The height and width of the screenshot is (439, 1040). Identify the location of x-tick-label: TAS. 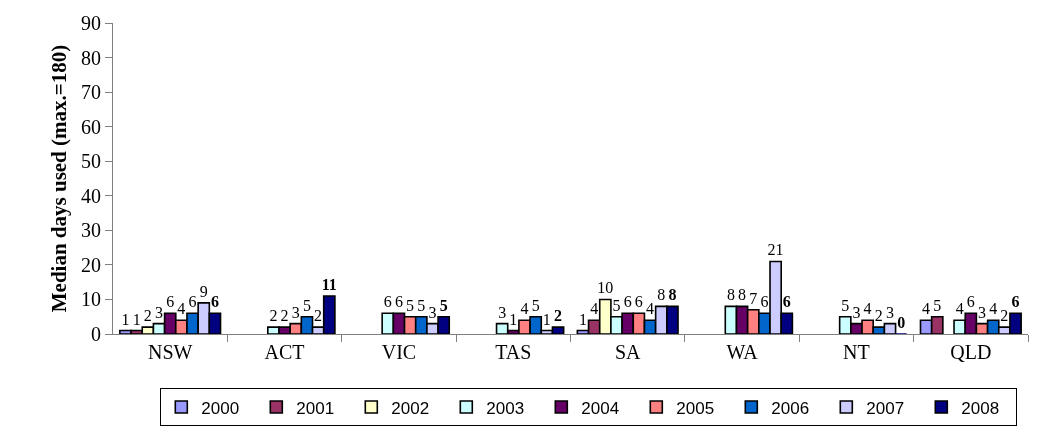
(513, 352).